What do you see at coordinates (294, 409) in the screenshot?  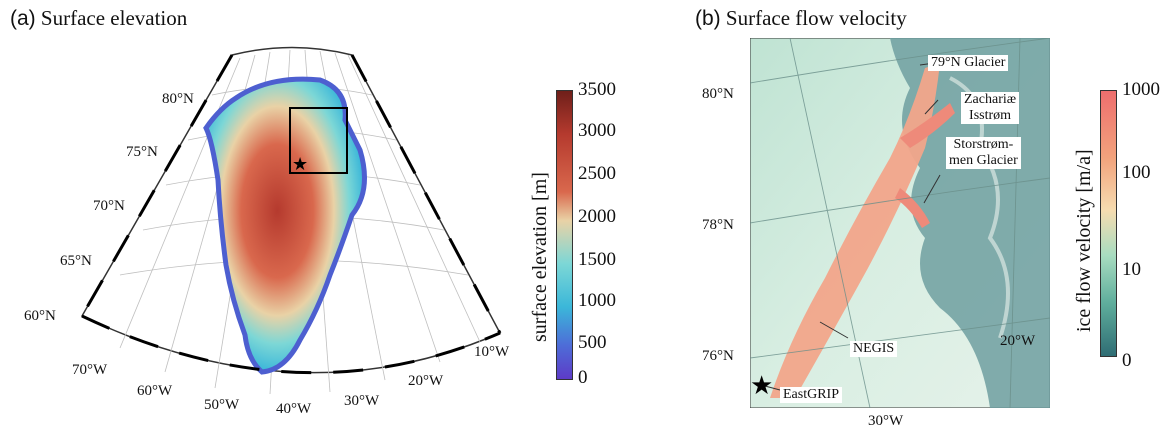 I see `lon-label-40w: 40°W` at bounding box center [294, 409].